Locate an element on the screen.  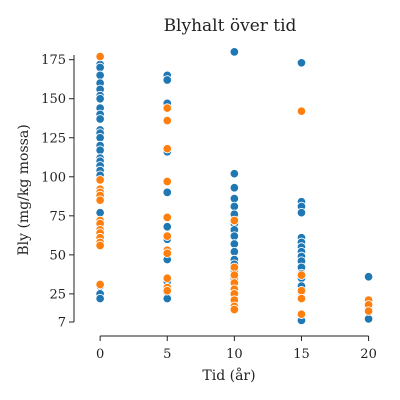
y-tick-label: 175 is located at coordinates (53, 60).